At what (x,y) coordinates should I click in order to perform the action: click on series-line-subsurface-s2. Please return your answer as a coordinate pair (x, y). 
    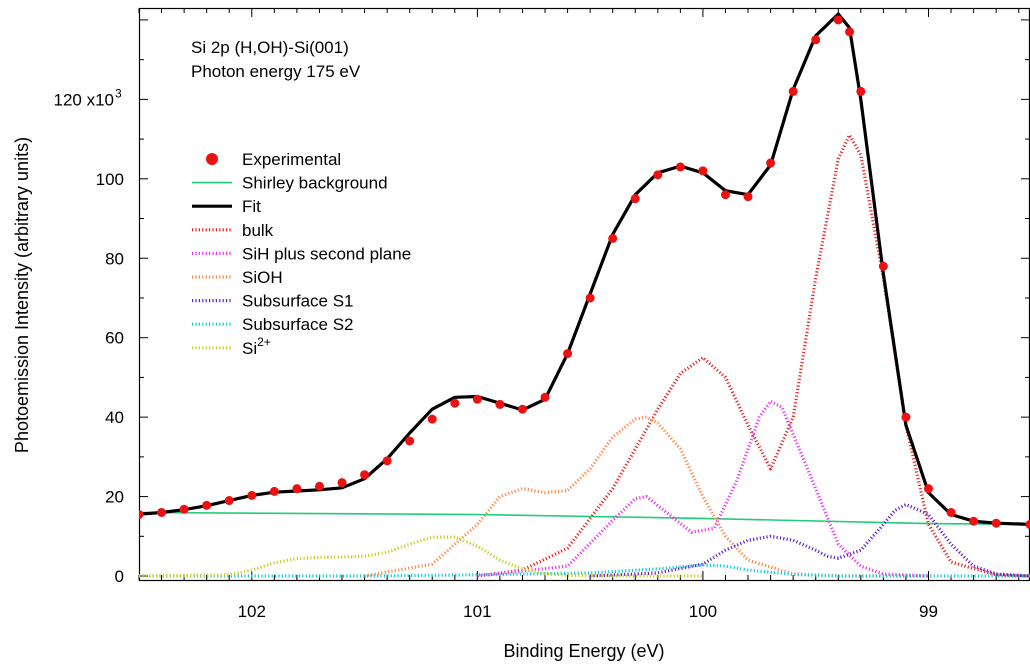
    Looking at the image, I should click on (584, 570).